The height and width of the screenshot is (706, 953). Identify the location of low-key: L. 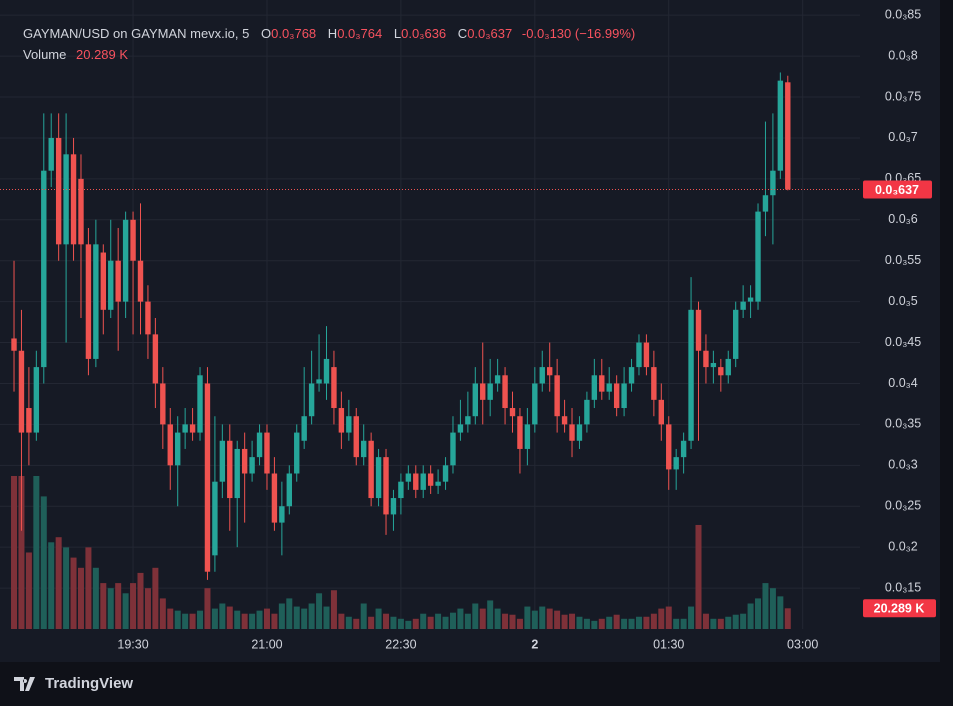
(397, 33).